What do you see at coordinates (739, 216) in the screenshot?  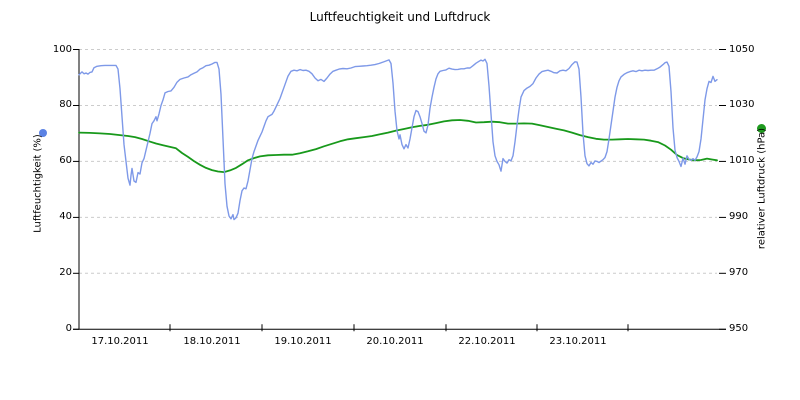 I see `right-tick-label: 990` at bounding box center [739, 216].